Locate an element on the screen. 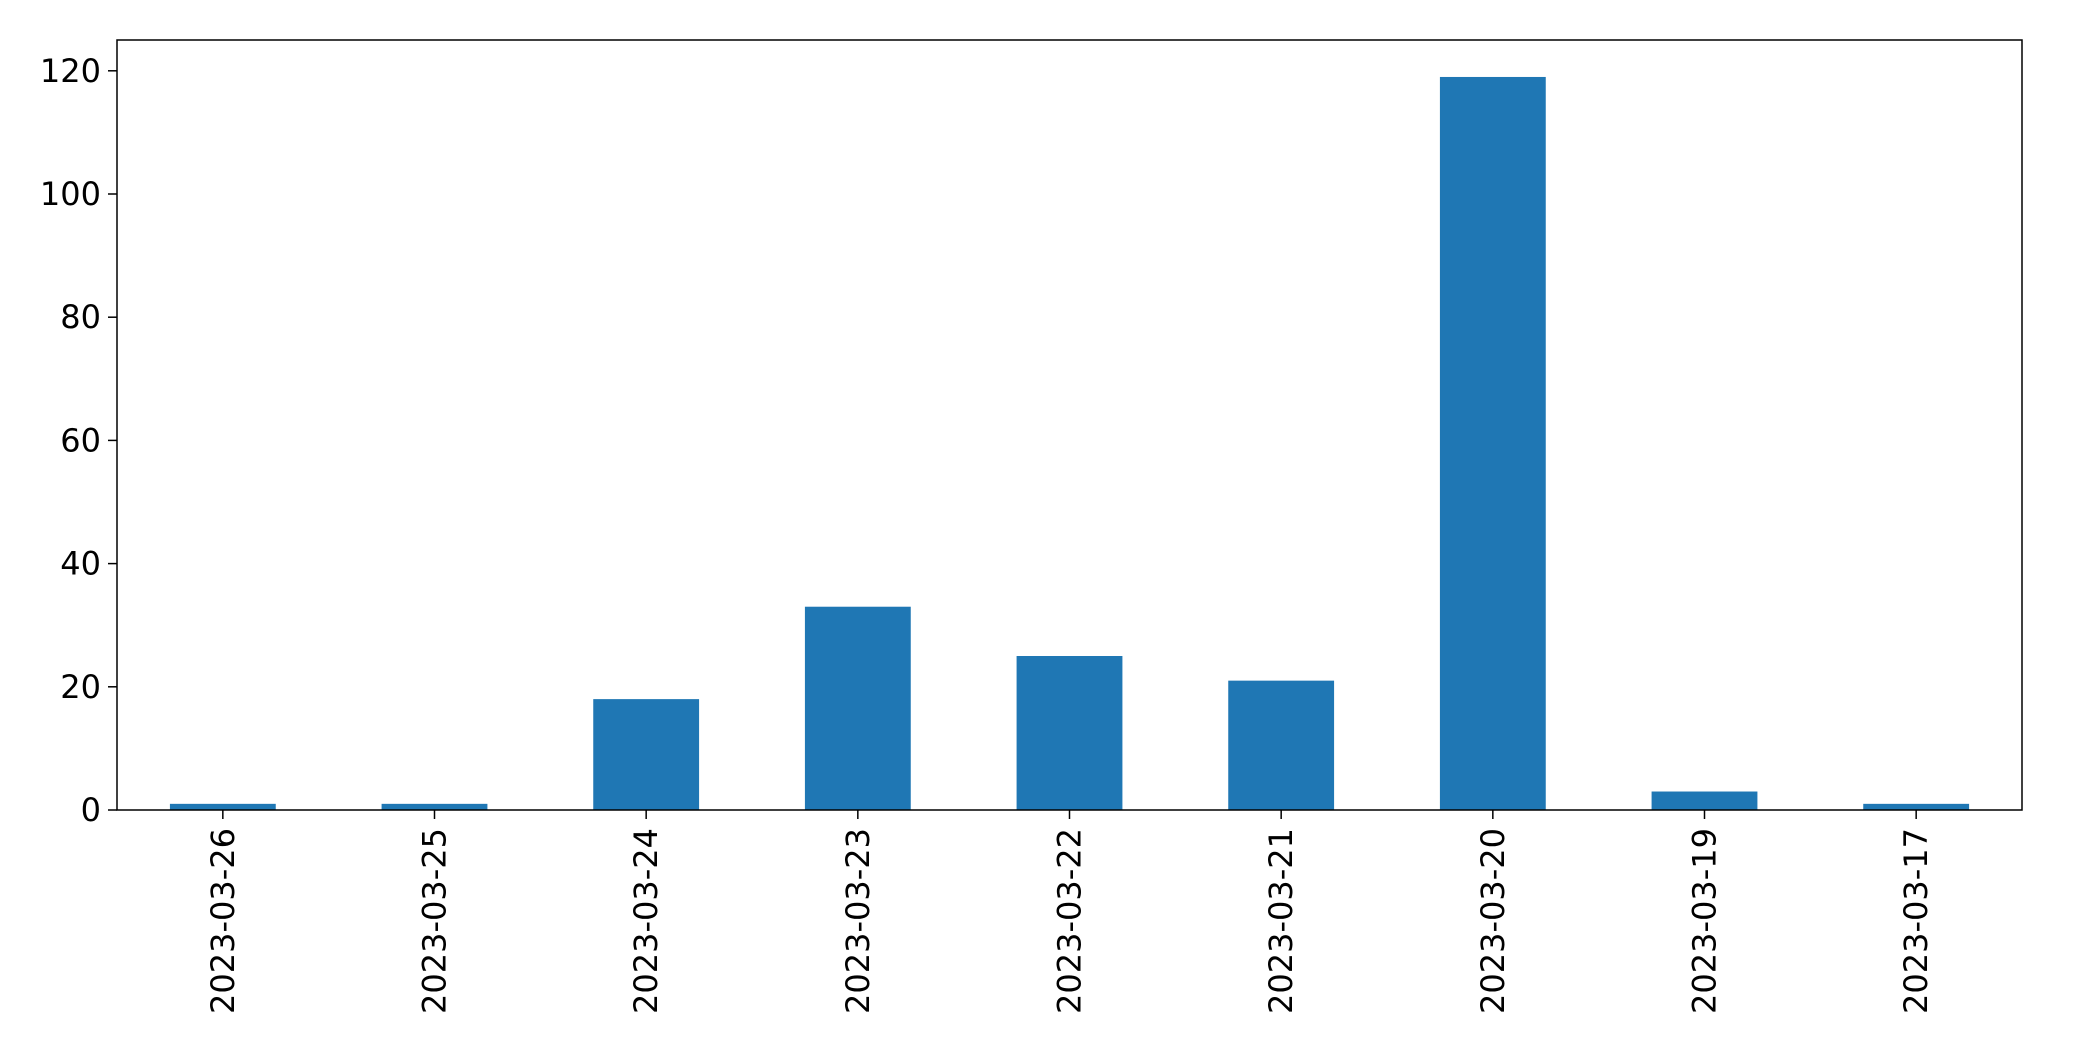 Image resolution: width=2093 pixels, height=1061 pixels. y-tick-label: 20 is located at coordinates (80, 687).